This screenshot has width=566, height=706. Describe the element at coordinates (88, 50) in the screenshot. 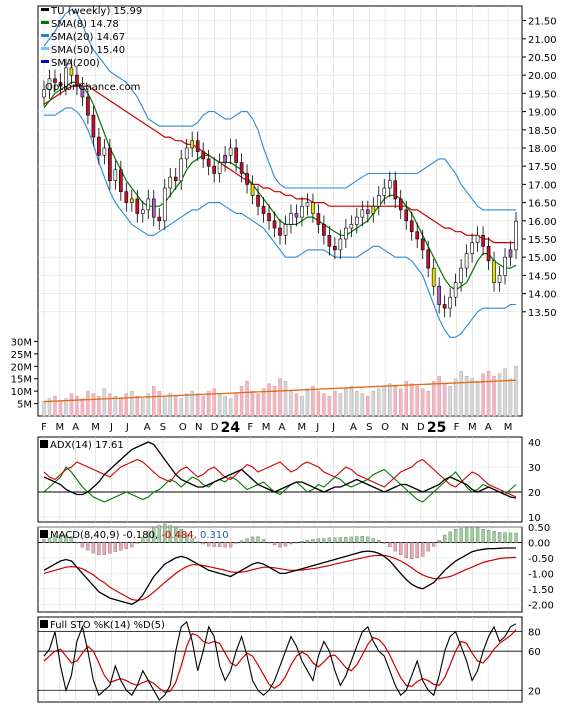

I see `legend-entry: SMA(50) 15.40` at that location.